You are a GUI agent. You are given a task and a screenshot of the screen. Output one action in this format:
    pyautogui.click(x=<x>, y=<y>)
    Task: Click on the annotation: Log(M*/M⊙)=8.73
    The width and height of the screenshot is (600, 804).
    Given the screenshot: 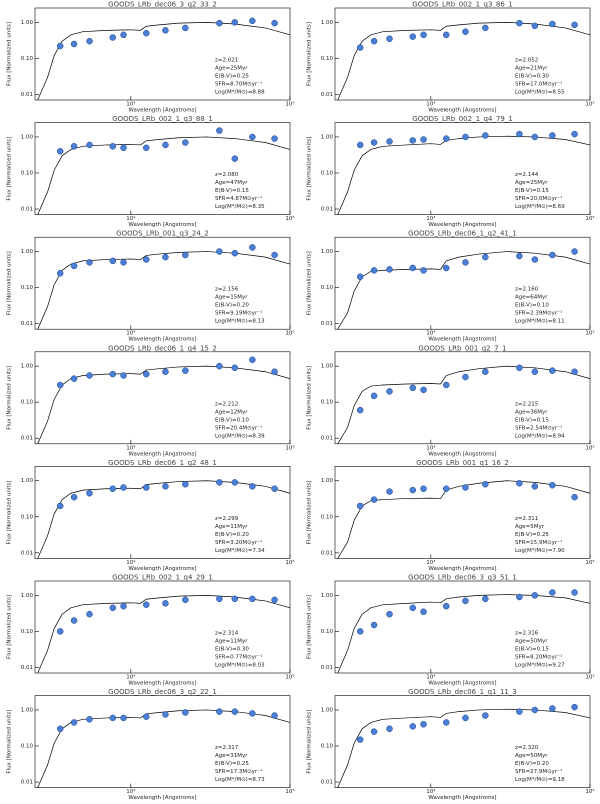 What is the action you would take?
    pyautogui.click(x=240, y=780)
    